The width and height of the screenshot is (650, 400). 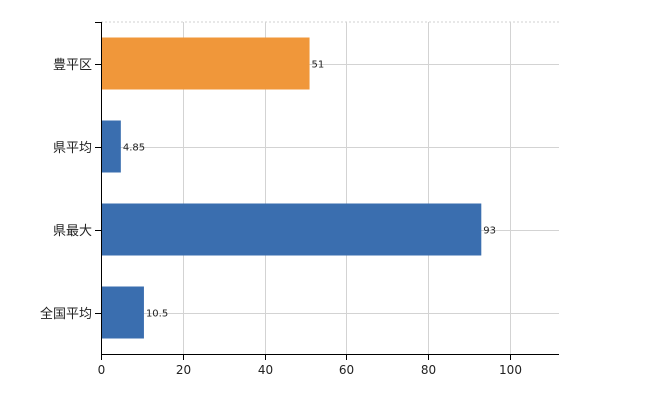 I want to click on x-tick-label: 60, so click(x=346, y=370).